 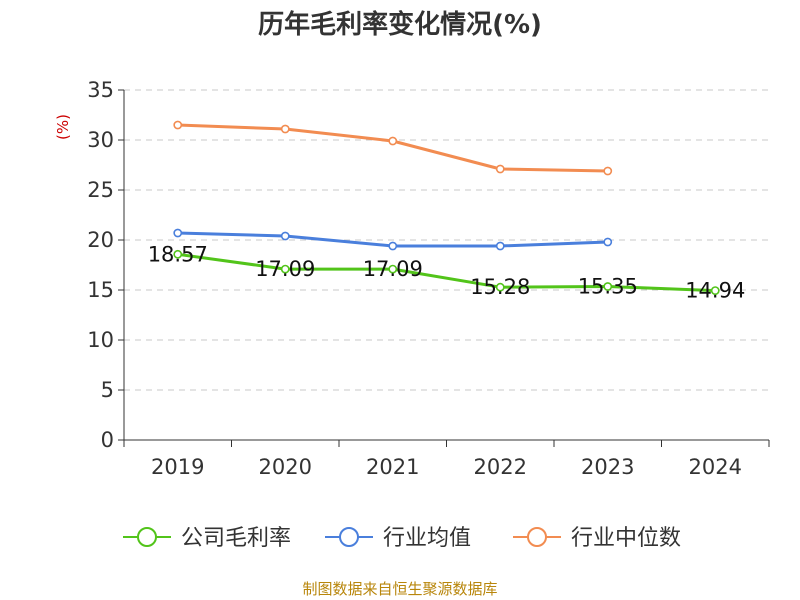 I want to click on y-tick-label: 15, so click(x=100, y=290).